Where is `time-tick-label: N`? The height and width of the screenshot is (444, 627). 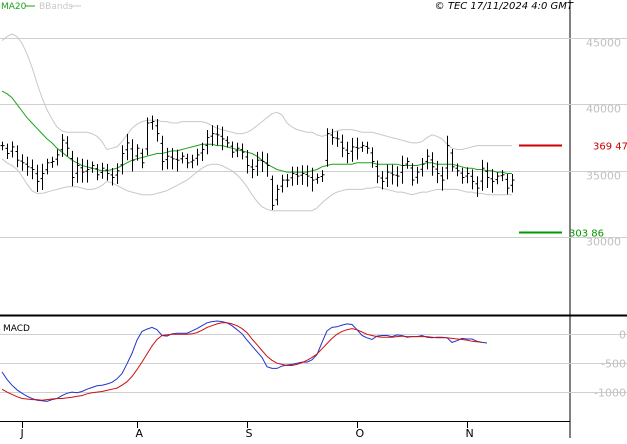 time-tick-label: N is located at coordinates (470, 433).